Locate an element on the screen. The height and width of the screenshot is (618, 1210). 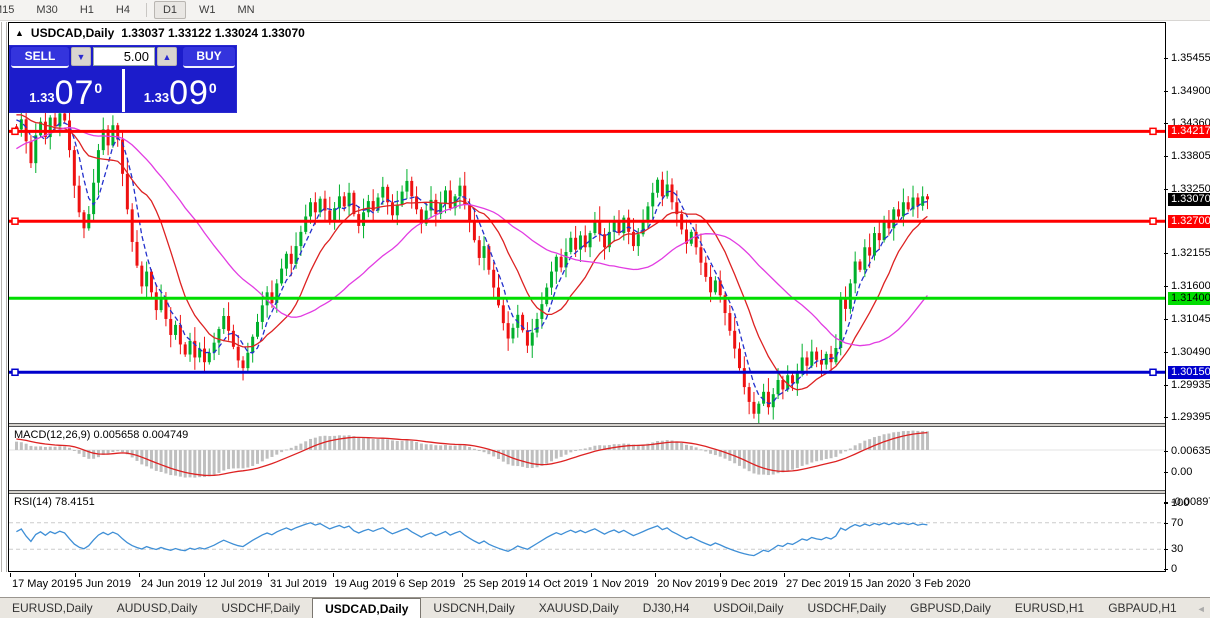
price-level-chip: 1.34217 is located at coordinates (1189, 132).